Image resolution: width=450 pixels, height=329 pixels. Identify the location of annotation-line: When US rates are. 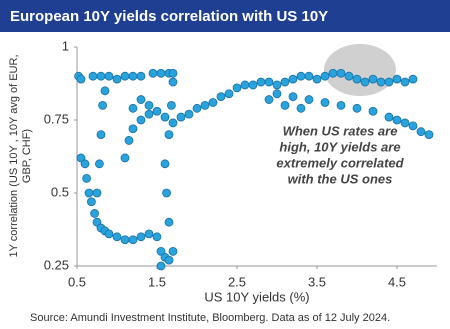
(340, 130).